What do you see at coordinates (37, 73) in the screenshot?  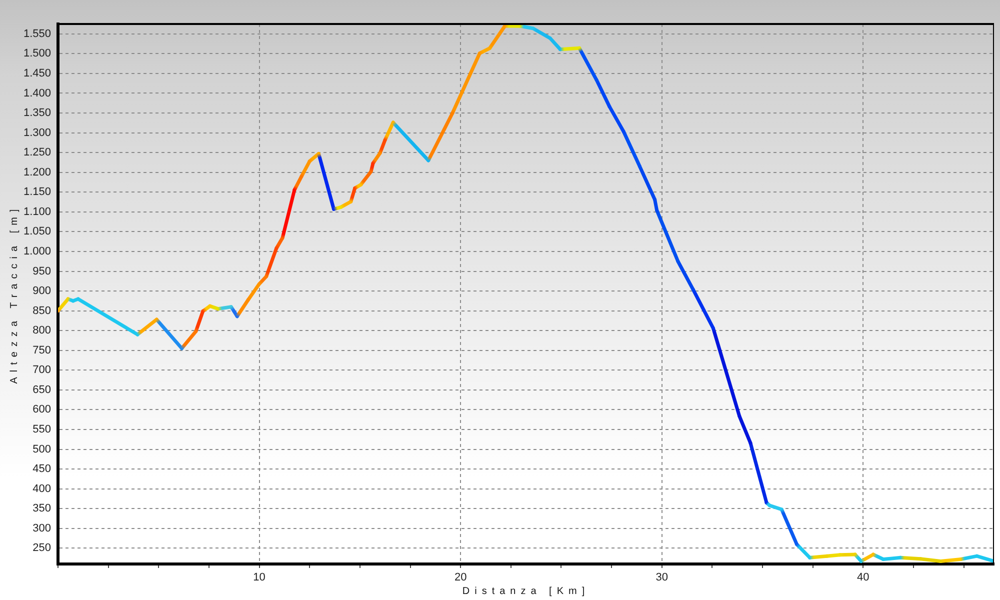 I see `y-tick-label: 1.450` at bounding box center [37, 73].